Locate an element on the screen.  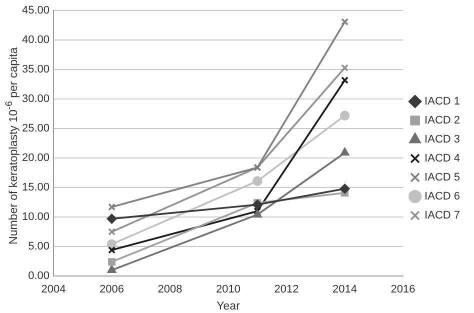
legend-label: IACD 6 is located at coordinates (442, 196).